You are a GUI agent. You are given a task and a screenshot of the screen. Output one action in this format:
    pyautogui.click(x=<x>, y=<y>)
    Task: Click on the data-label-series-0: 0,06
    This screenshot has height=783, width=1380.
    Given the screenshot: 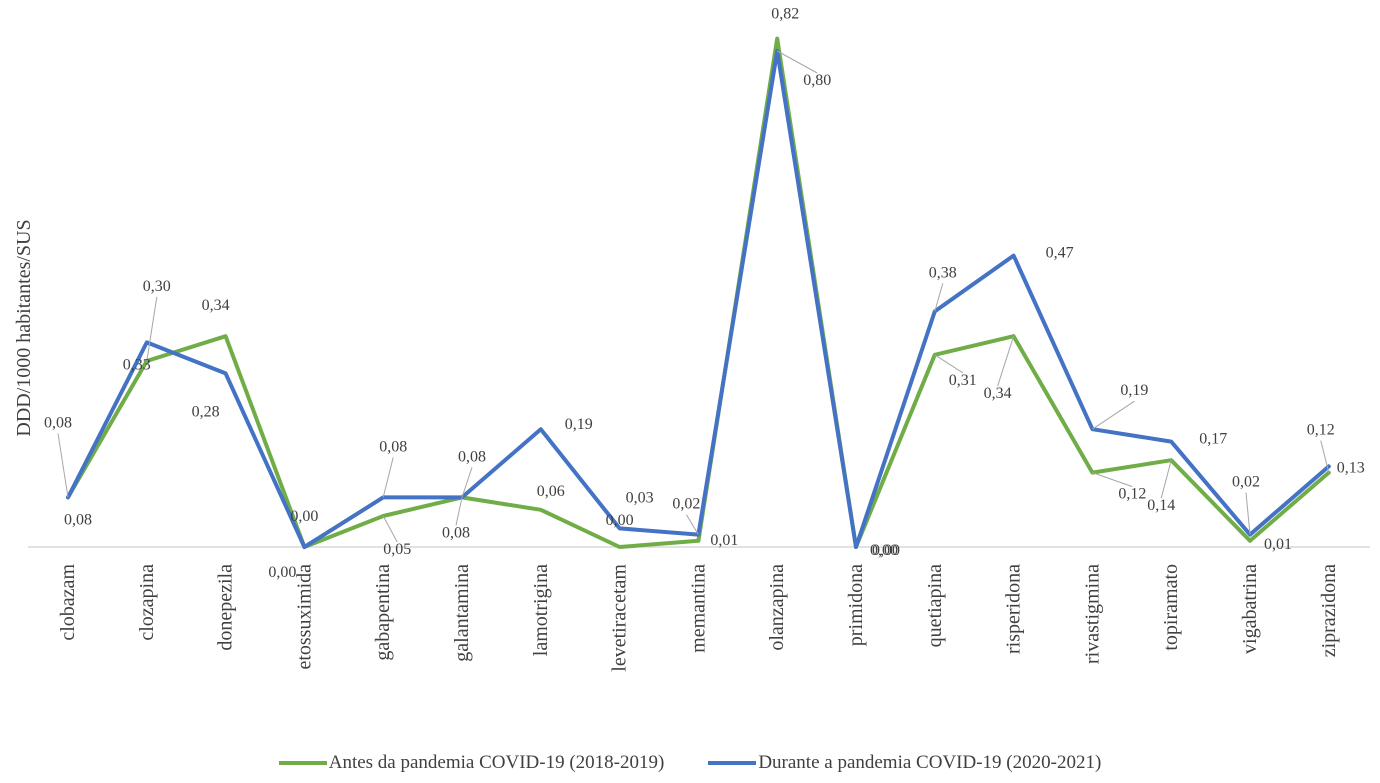 What is the action you would take?
    pyautogui.click(x=551, y=491)
    